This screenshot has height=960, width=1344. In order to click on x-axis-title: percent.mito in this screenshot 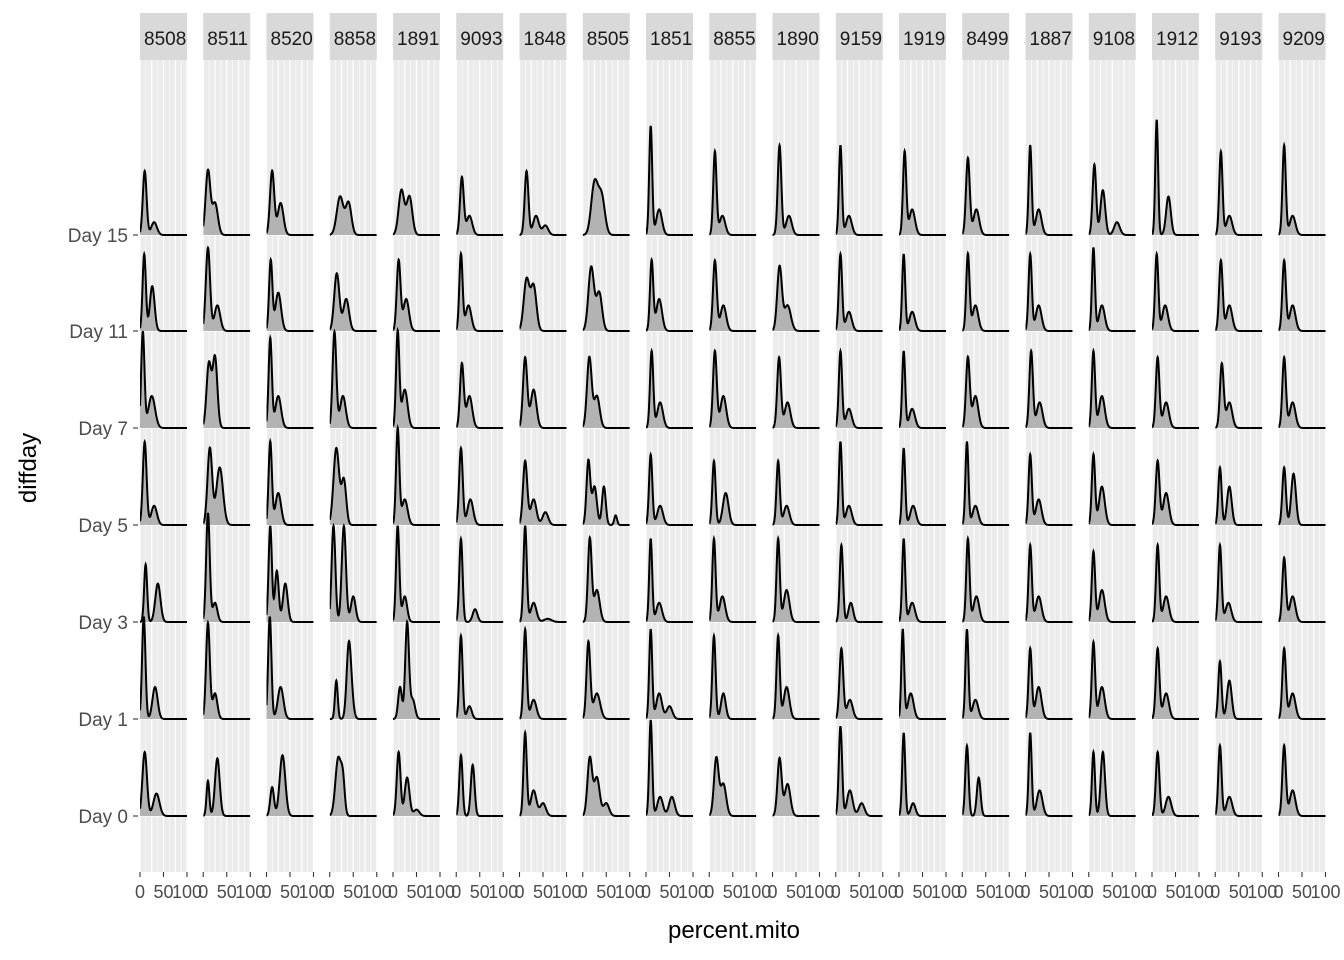, I will do `click(734, 930)`.